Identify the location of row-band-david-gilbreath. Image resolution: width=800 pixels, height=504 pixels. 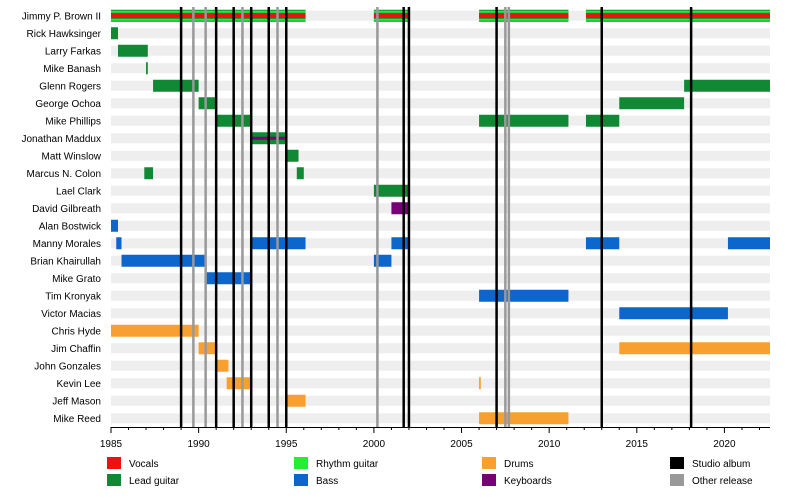
(440, 208).